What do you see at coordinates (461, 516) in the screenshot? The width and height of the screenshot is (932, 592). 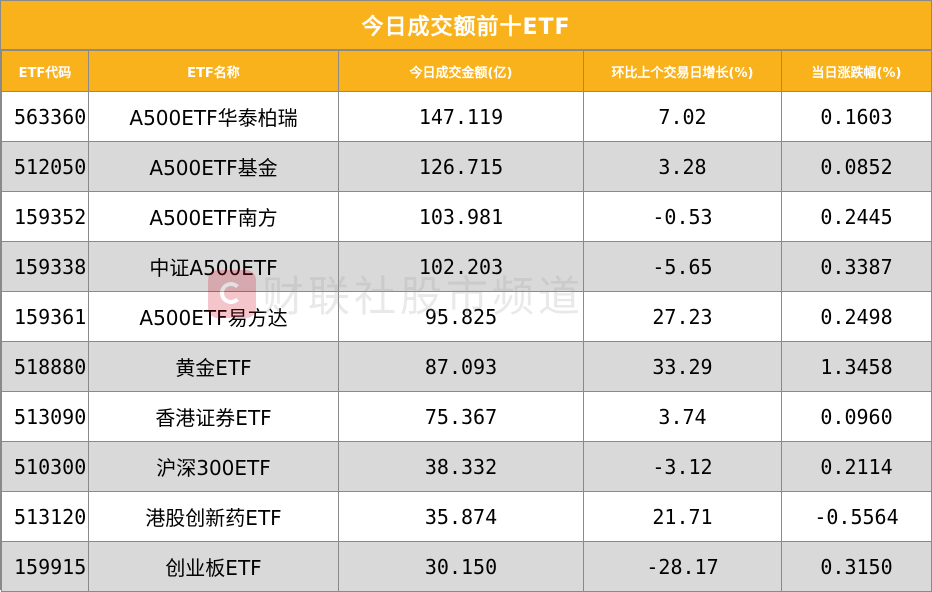 I see `turnover-cell: 35.874` at bounding box center [461, 516].